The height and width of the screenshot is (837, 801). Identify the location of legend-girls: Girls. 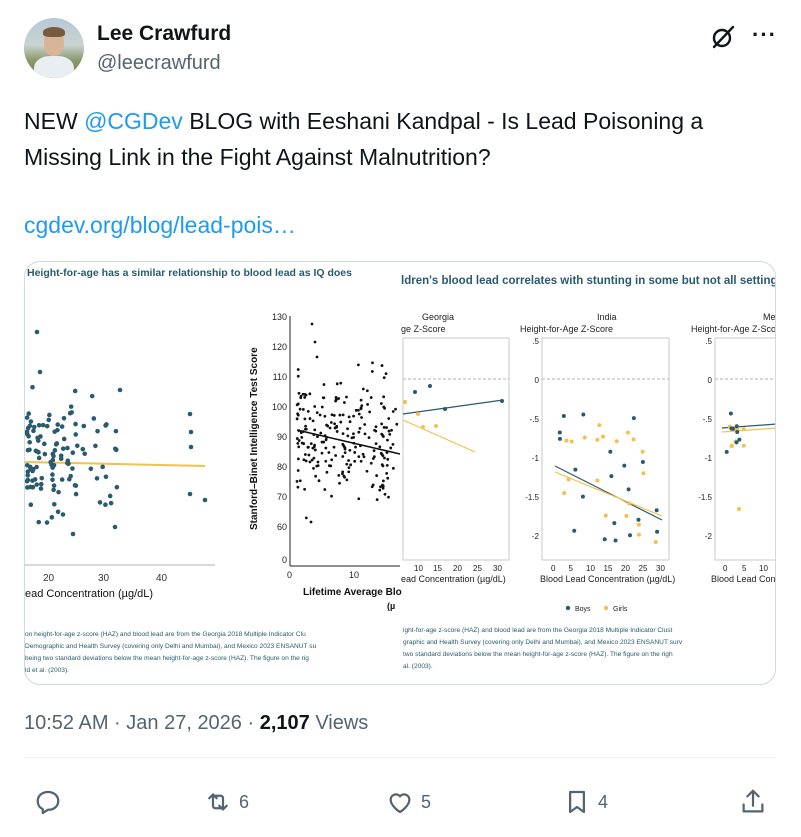
(620, 609).